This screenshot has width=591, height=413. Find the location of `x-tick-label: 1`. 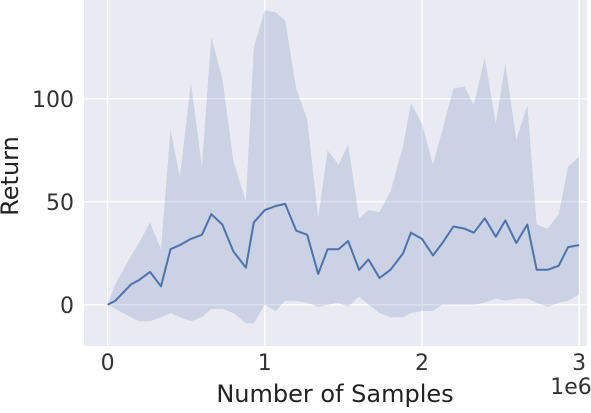

x-tick-label: 1 is located at coordinates (265, 363).